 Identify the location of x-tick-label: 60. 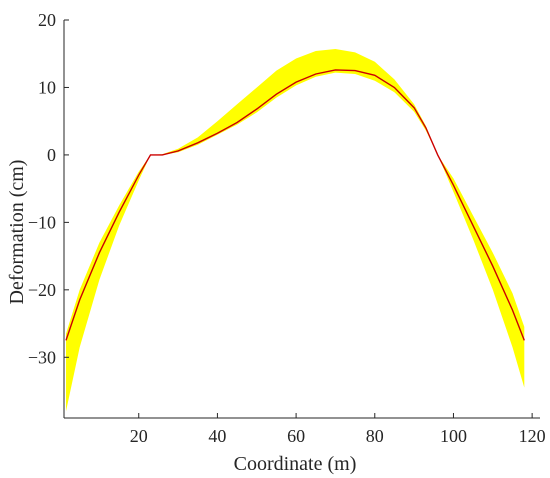
(296, 436).